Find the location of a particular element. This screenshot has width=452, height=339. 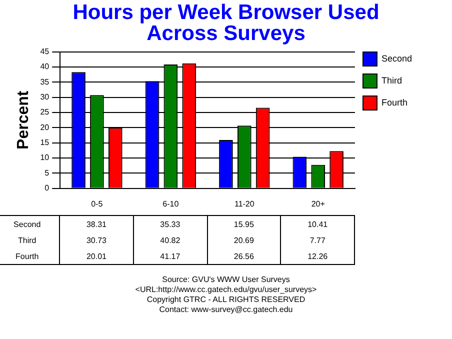

legend-label: Third is located at coordinates (391, 80).